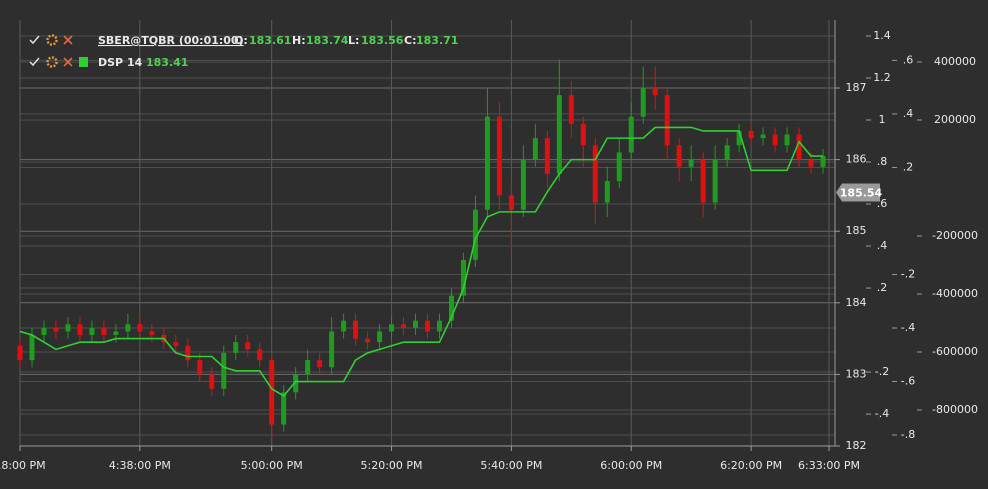 The image size is (988, 489). I want to click on y-tick-label: 185, so click(856, 230).